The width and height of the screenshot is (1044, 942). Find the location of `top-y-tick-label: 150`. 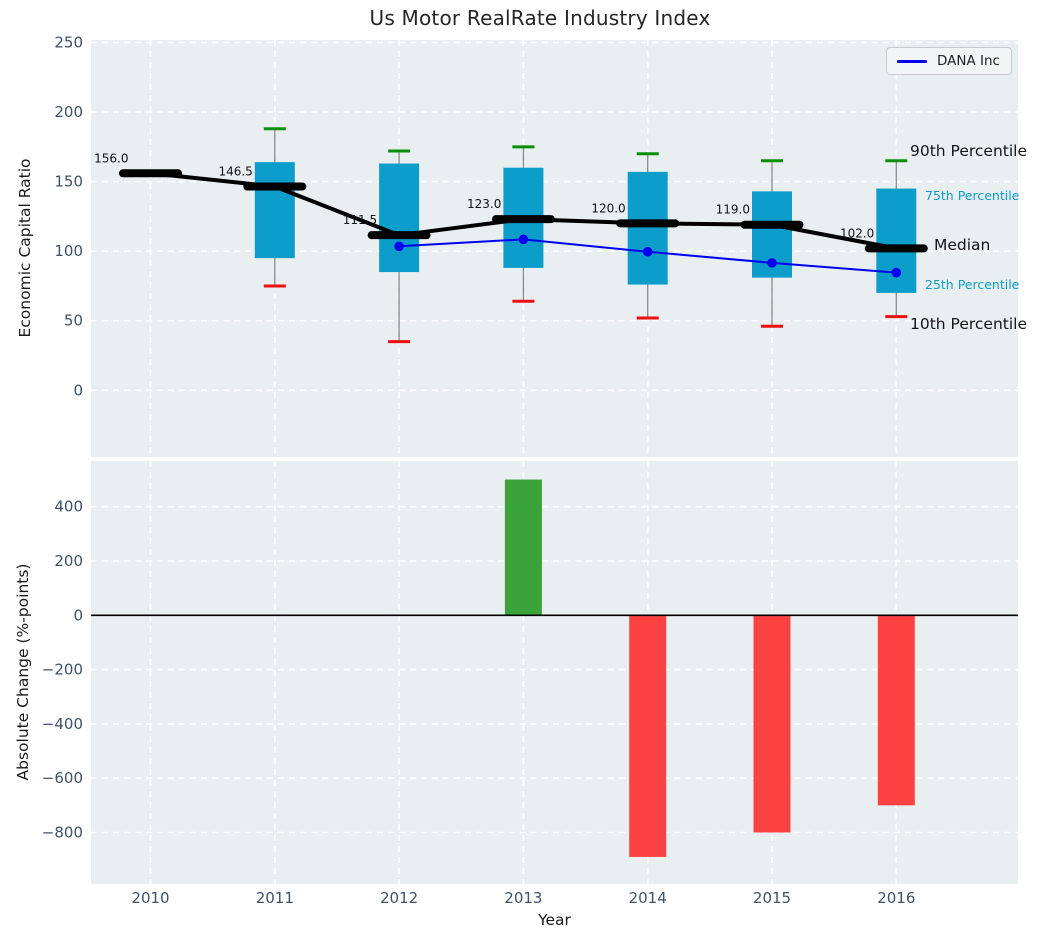

top-y-tick-label: 150 is located at coordinates (68, 182).